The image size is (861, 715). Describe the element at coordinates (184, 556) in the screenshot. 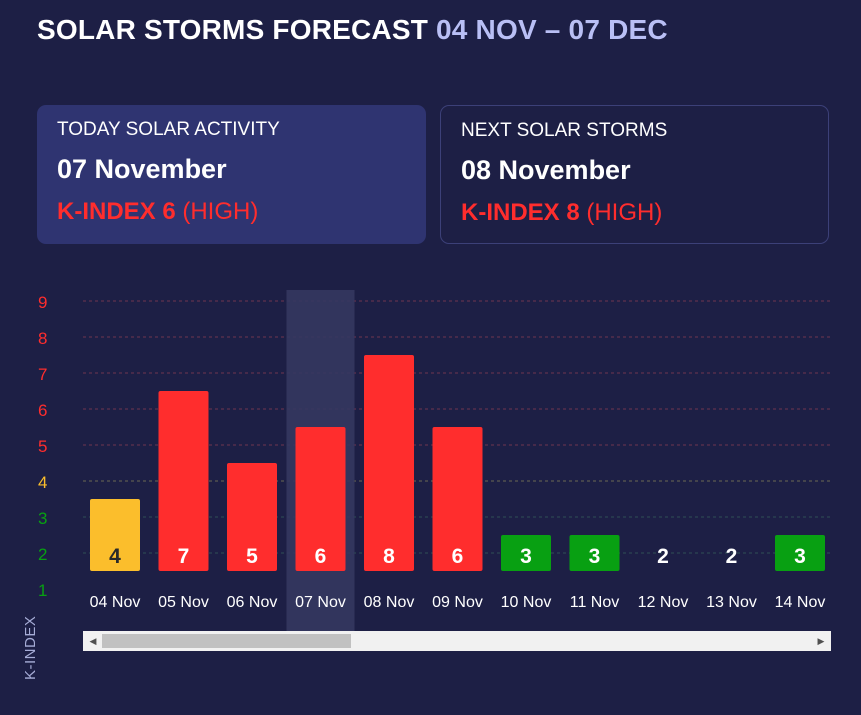

I see `bar-value-label: 7` at that location.